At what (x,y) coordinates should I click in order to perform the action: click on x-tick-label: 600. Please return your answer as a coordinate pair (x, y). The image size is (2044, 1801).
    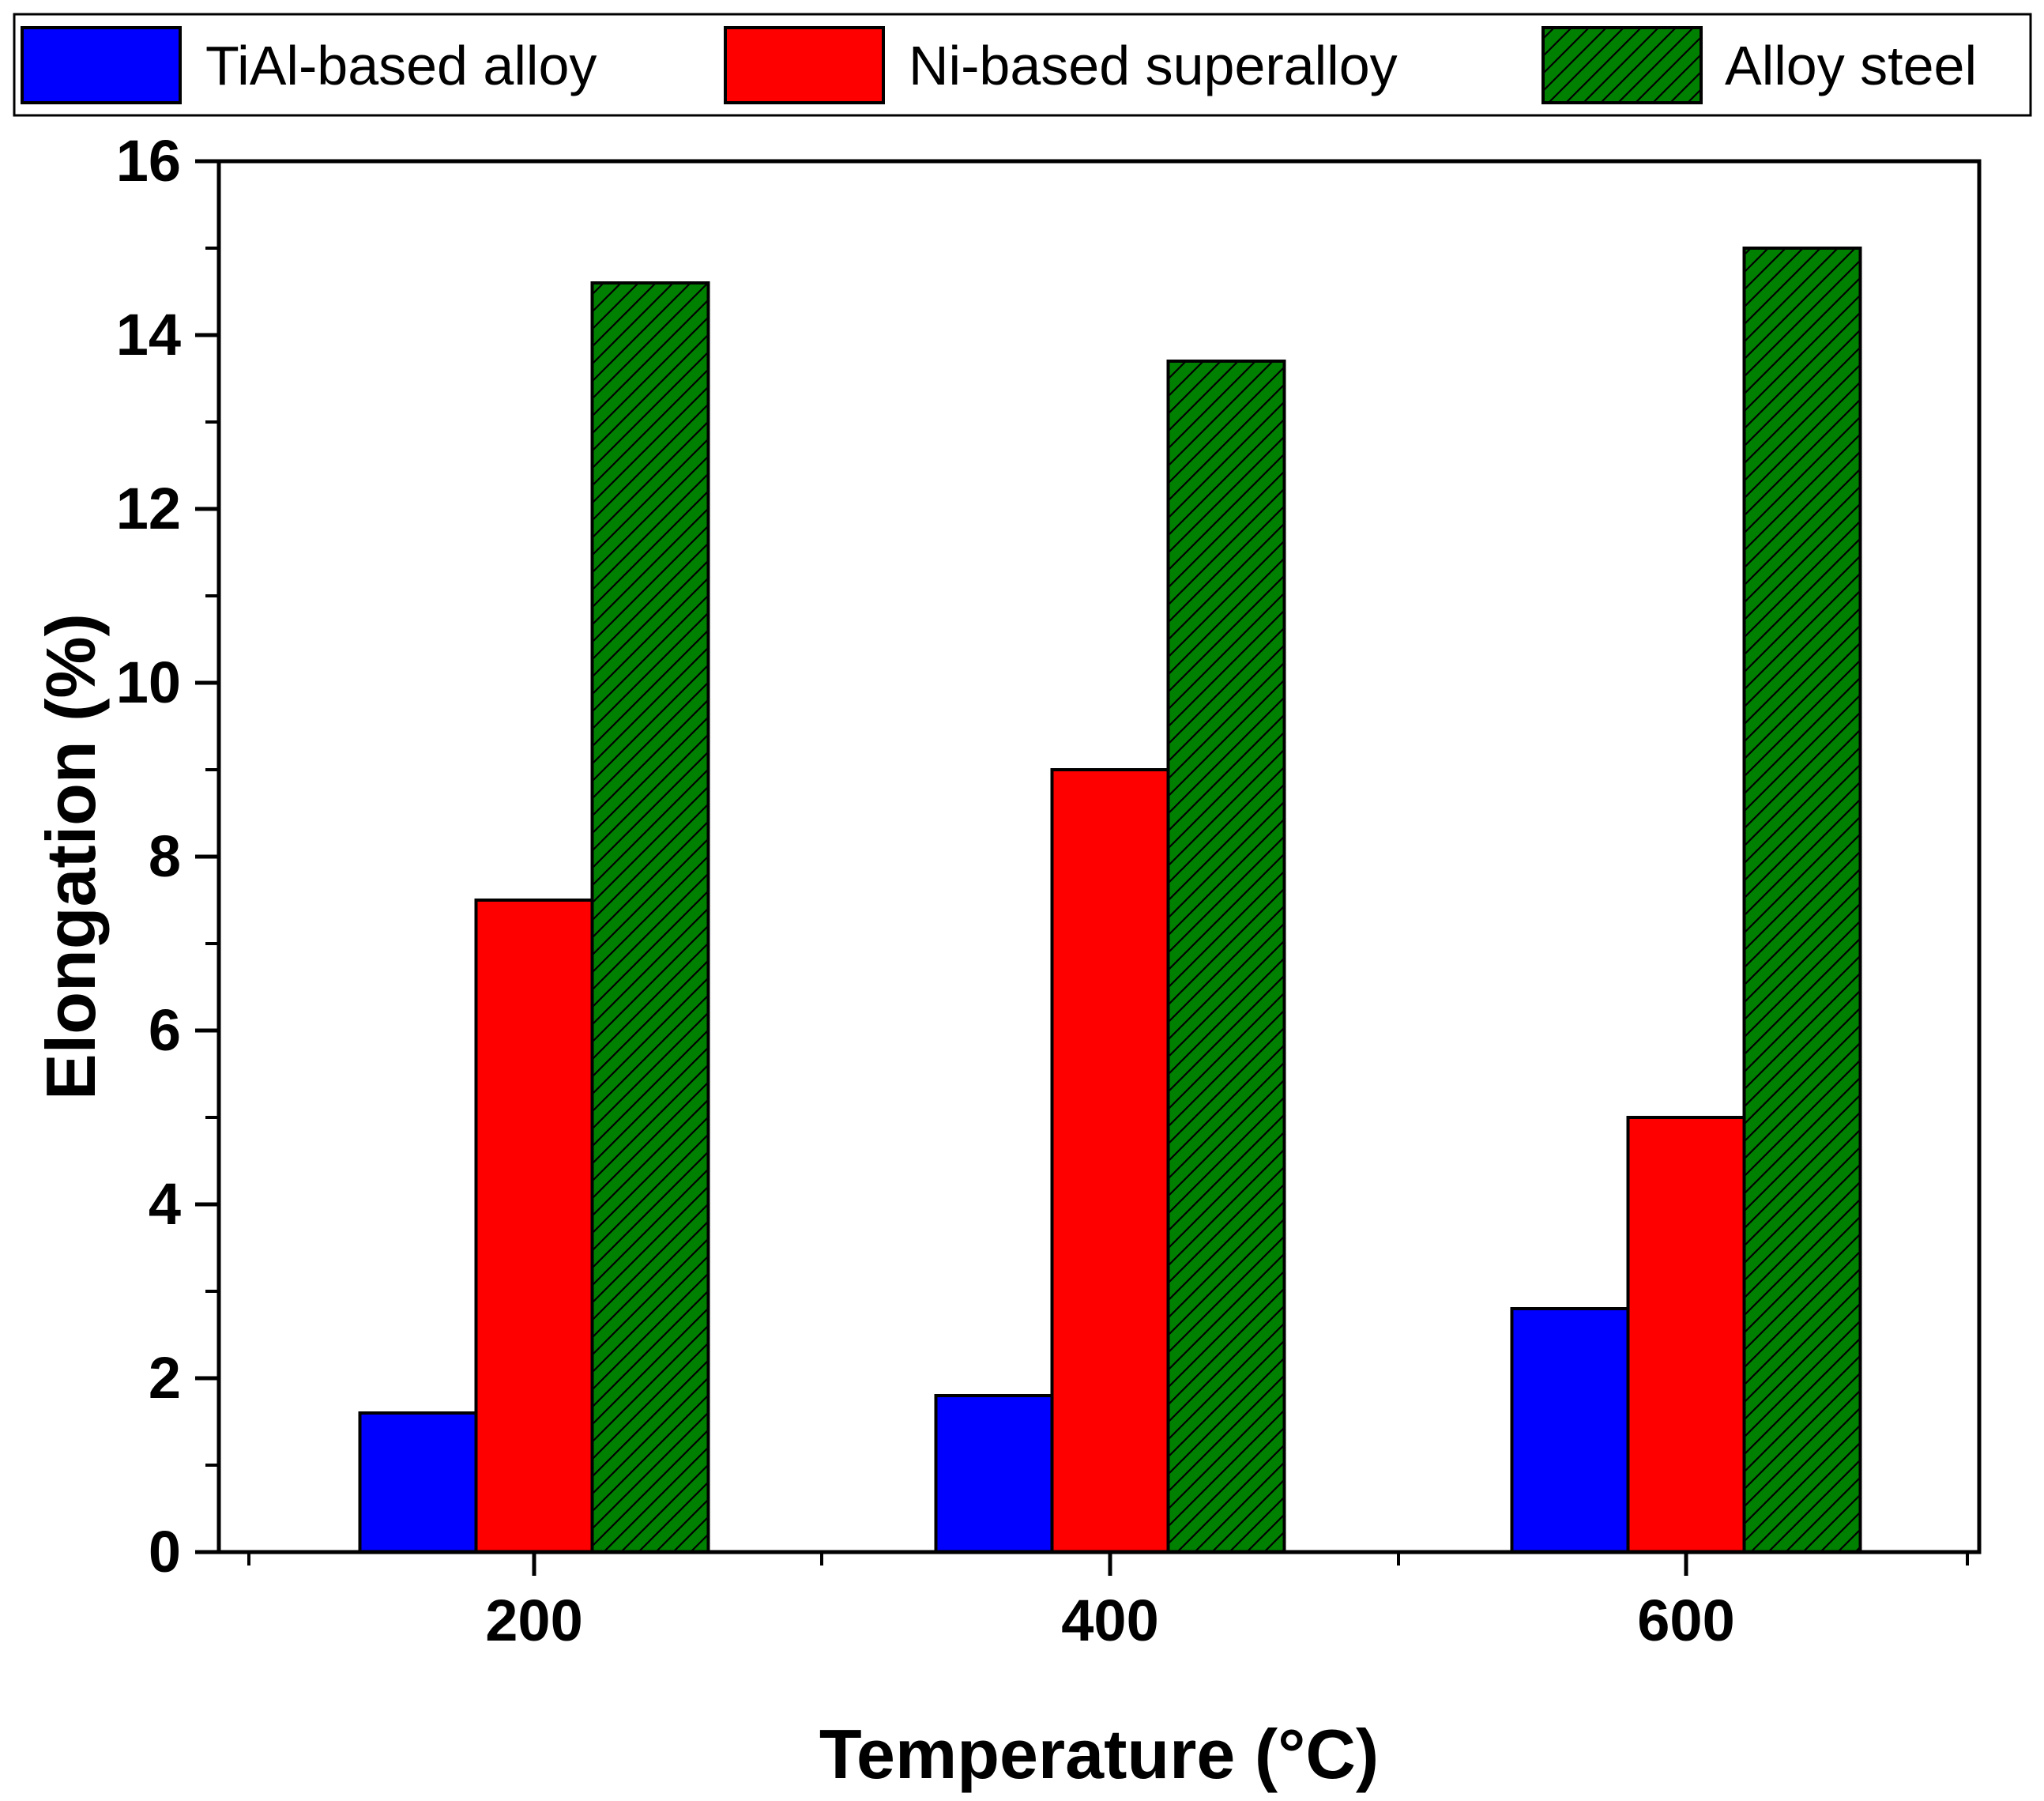
    Looking at the image, I should click on (1685, 1621).